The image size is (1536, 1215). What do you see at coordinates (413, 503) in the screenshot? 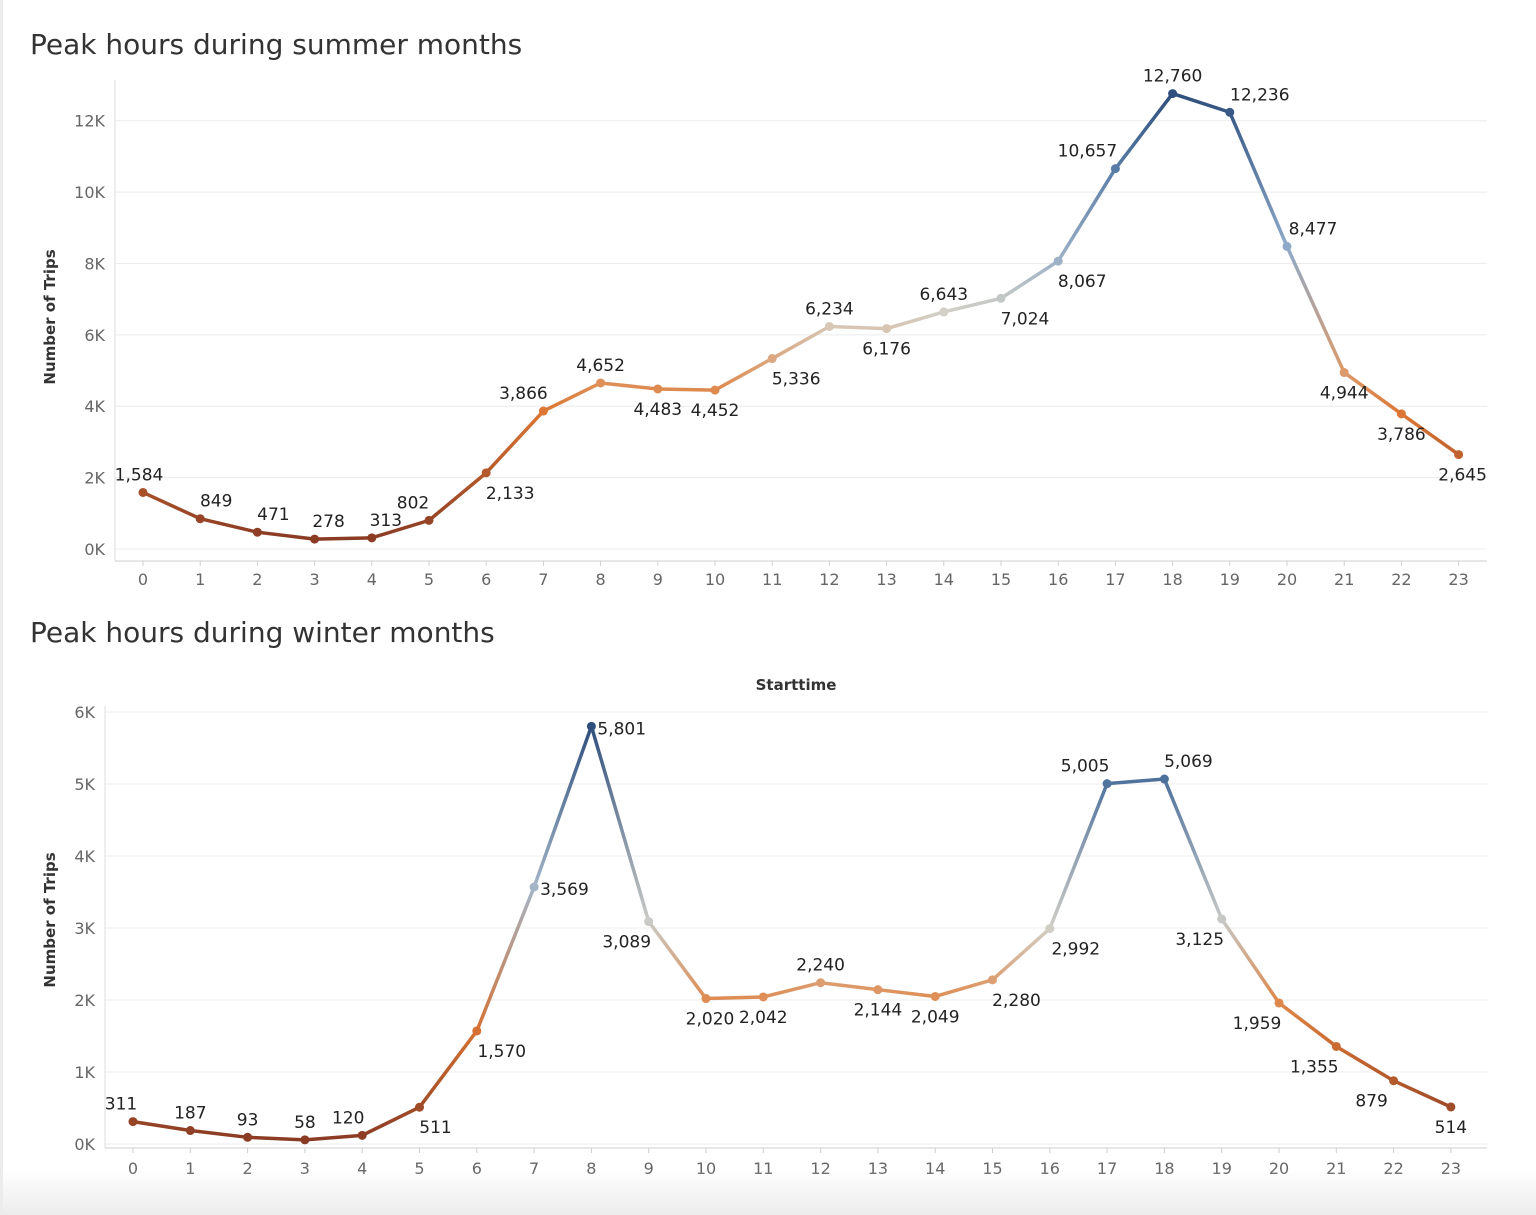
I see `data-label: 802` at bounding box center [413, 503].